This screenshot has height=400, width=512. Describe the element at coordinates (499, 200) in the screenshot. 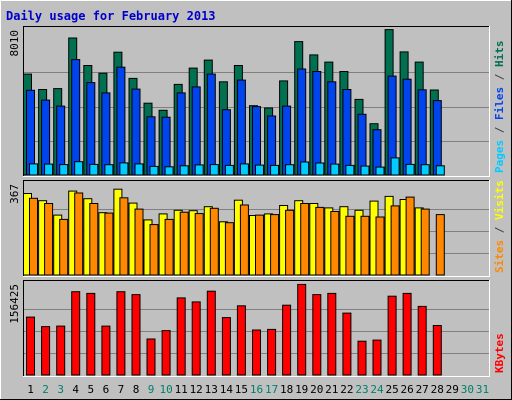

I see `legend-part: Visits` at that location.